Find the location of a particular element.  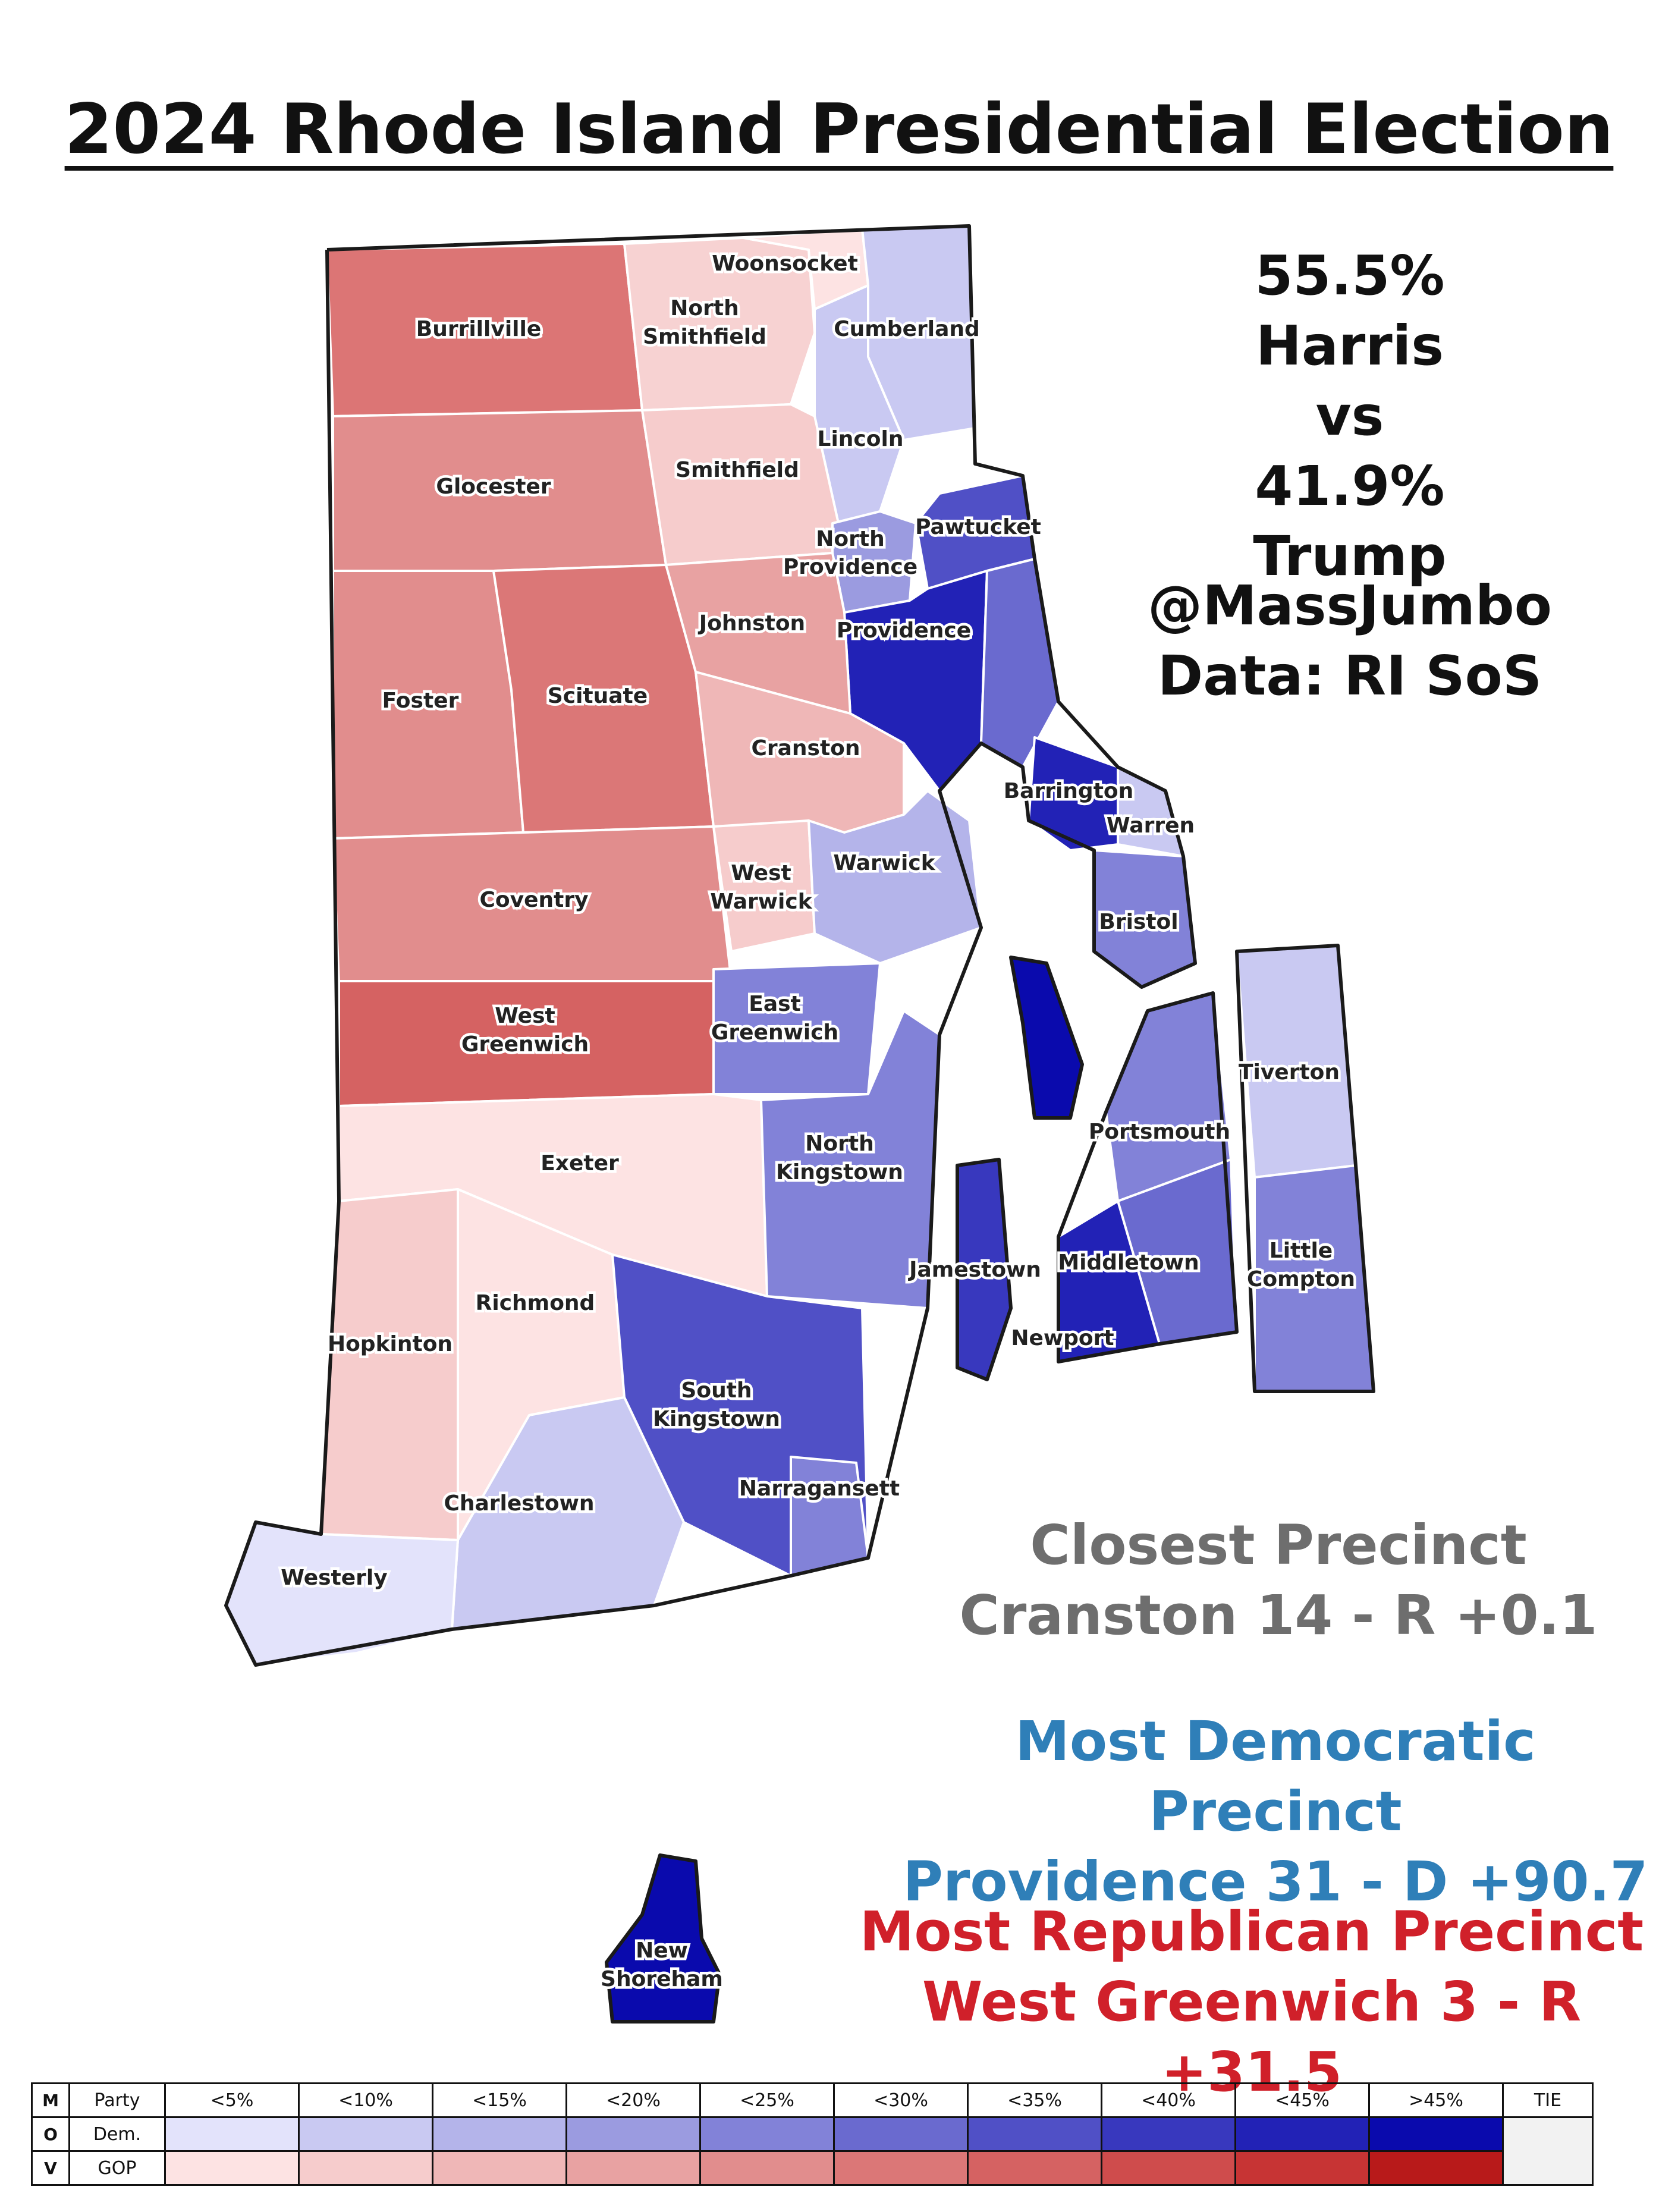

credit-block: @MassJumbo Data: RI SoS is located at coordinates (1350, 641).